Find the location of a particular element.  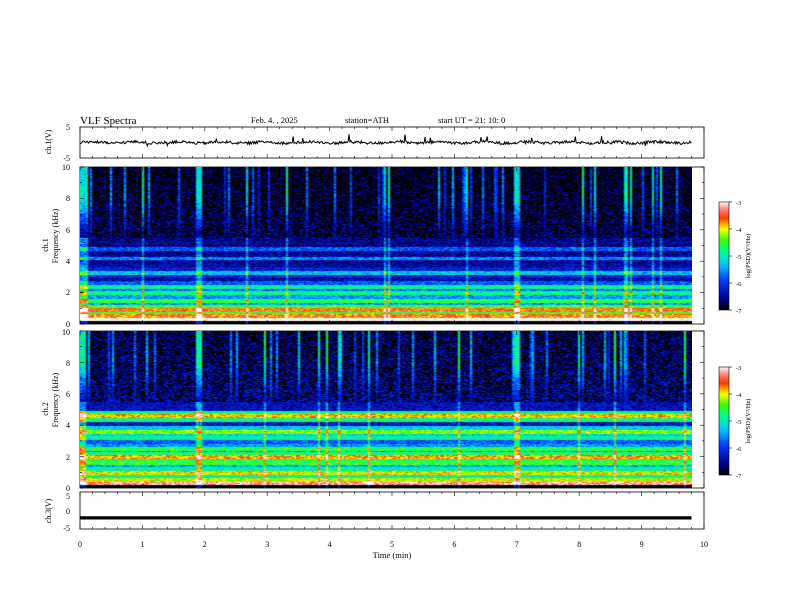

ch3-waveform-panel: 5 0 -5 ch.3(V) is located at coordinates (374, 512).